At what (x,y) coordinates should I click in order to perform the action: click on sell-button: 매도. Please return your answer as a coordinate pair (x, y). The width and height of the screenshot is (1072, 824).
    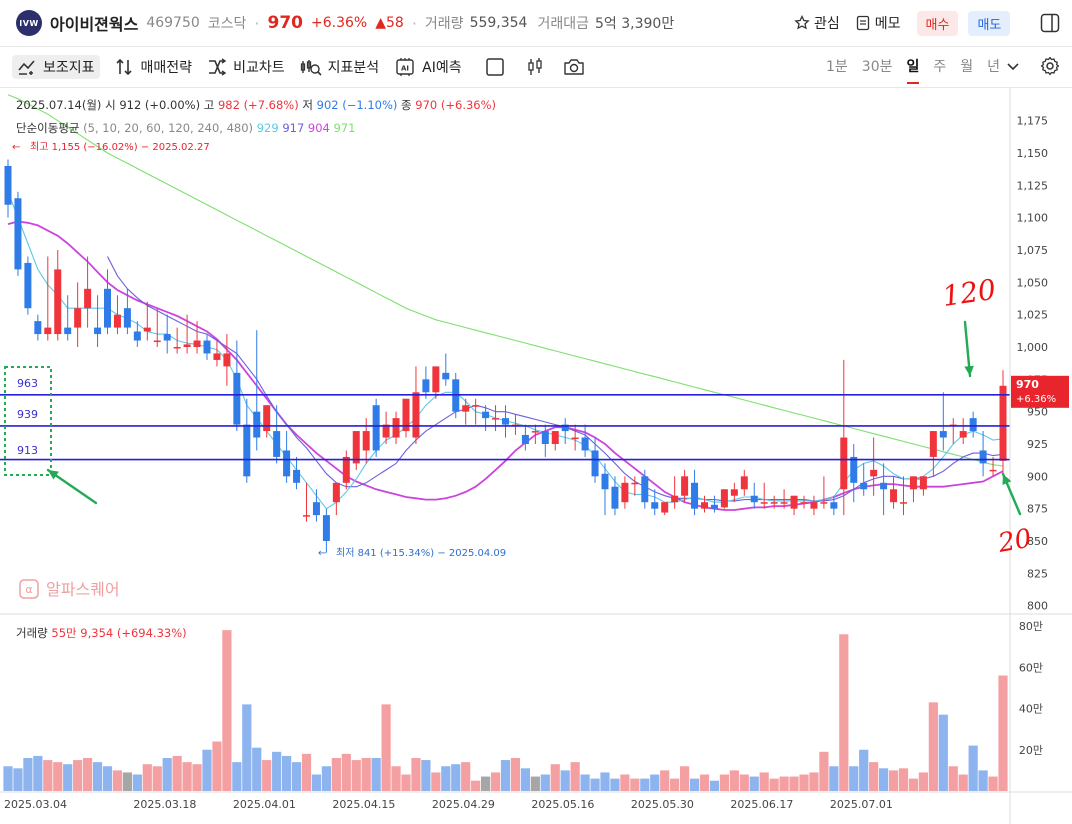
    Looking at the image, I should click on (989, 23).